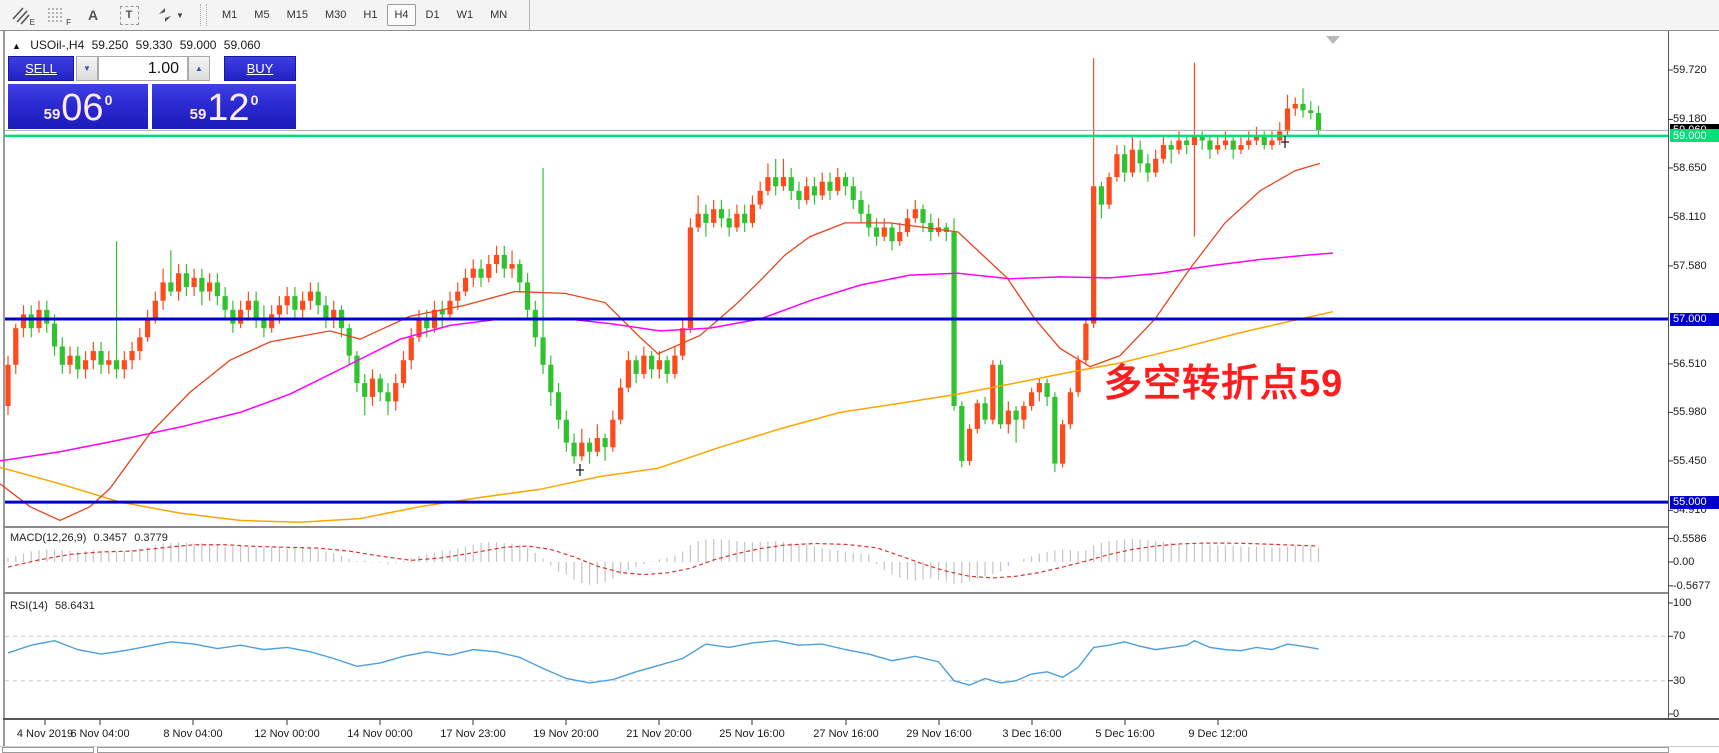  What do you see at coordinates (154, 45) in the screenshot?
I see `ohlc-high: 59.330` at bounding box center [154, 45].